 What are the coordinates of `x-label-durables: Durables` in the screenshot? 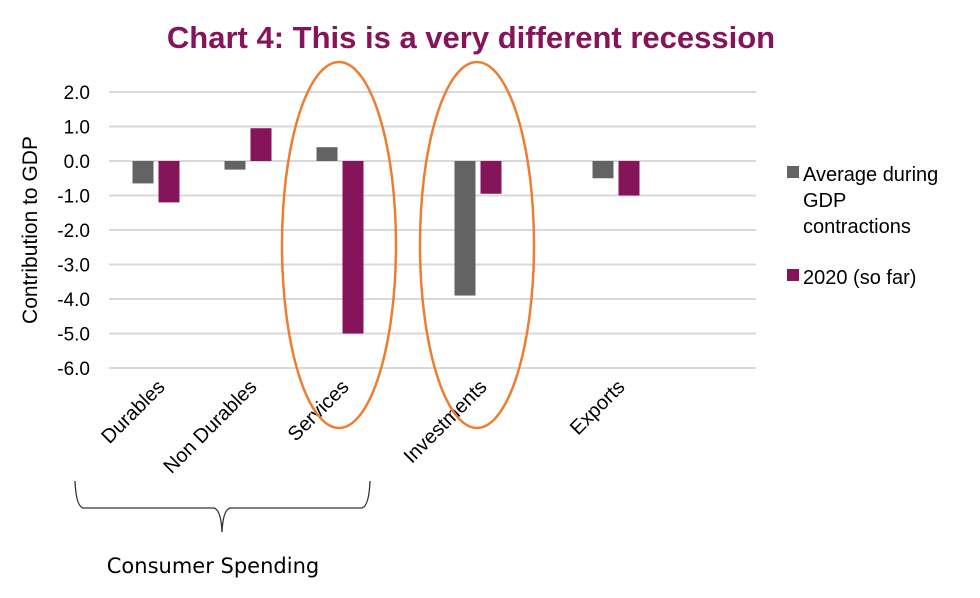 It's located at (133, 412).